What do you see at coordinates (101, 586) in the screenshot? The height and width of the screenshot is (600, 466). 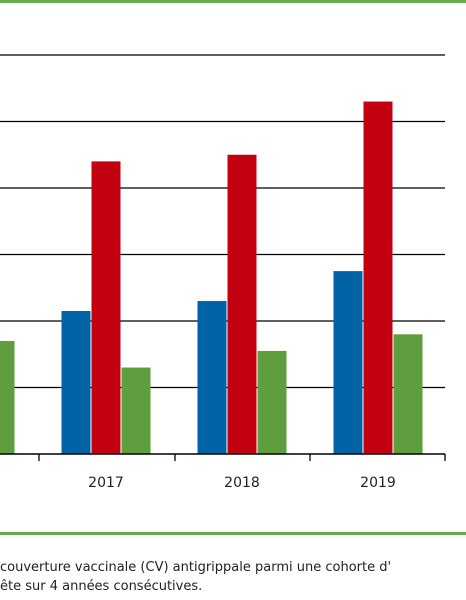 I see `caption-line-2: ête sur 4 années consécutives.` at bounding box center [101, 586].